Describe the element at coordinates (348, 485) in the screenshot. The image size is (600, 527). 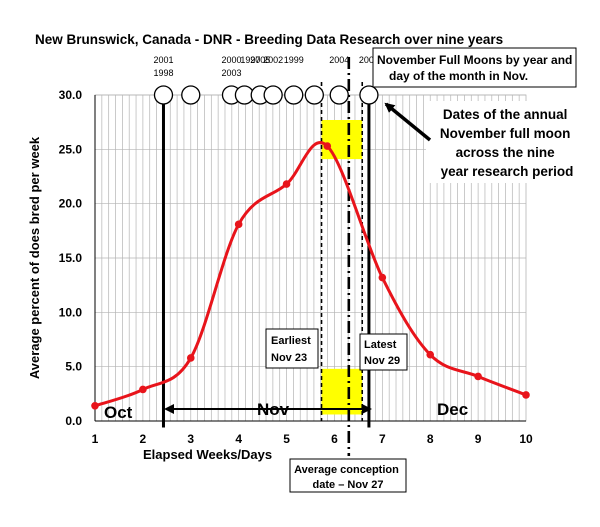
I see `conception-line-2: date – Nov 27` at that location.